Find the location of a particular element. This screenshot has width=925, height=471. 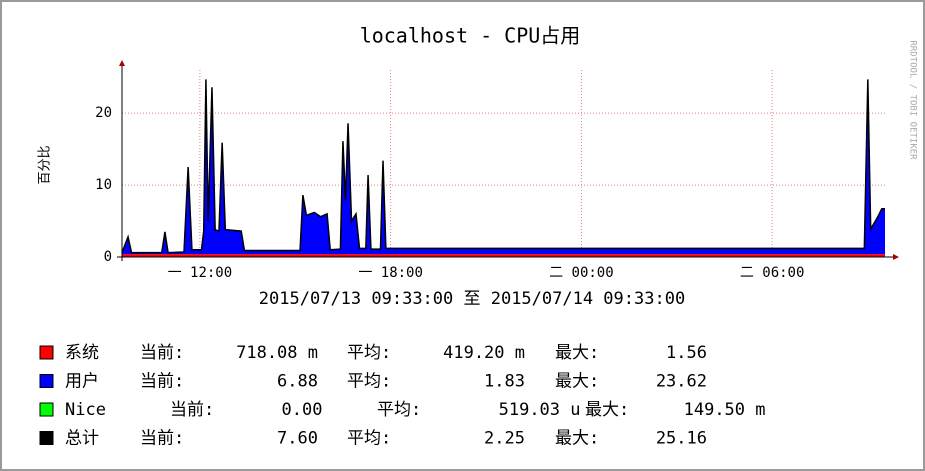

stat-value: 0.00 is located at coordinates (302, 410).